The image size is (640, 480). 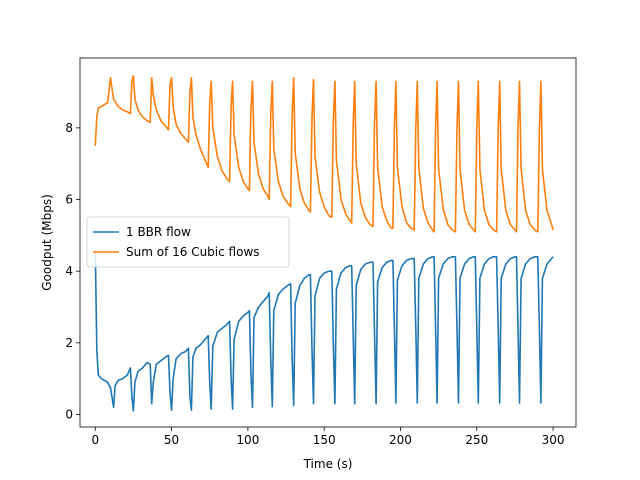 I want to click on y-tick-label: 0, so click(x=69, y=414).